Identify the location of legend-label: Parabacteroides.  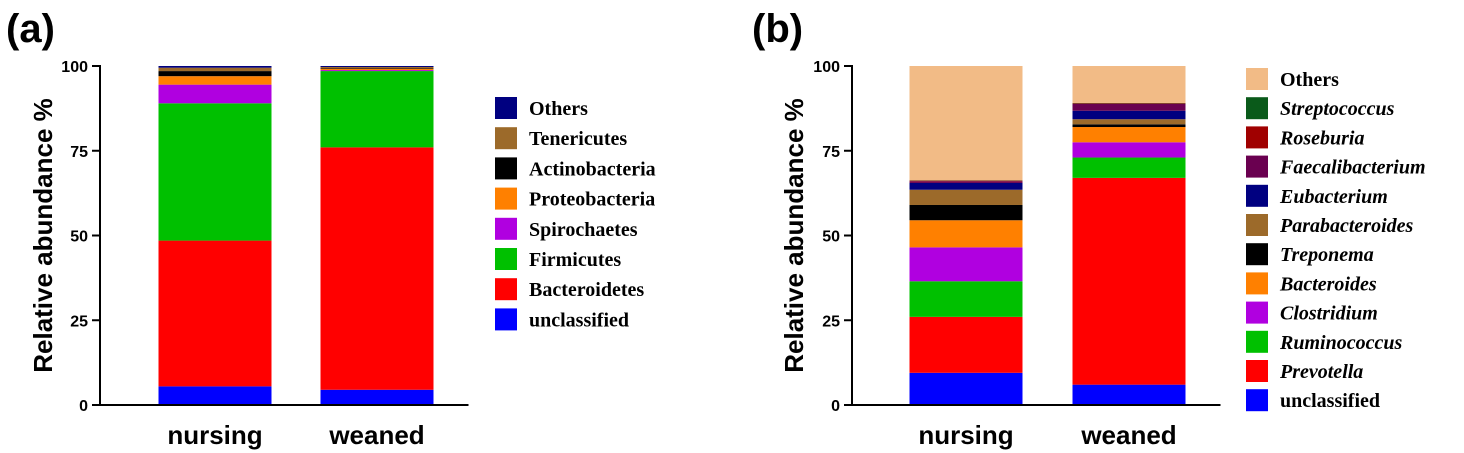
(1346, 226).